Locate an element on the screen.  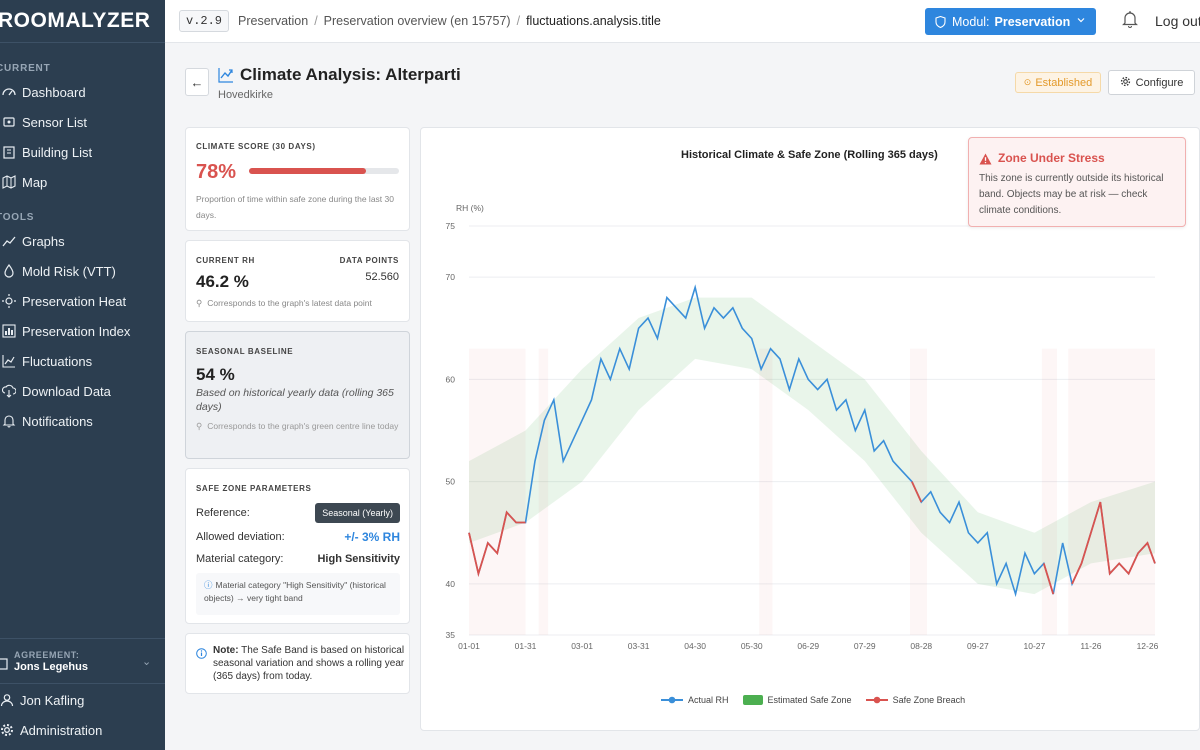
module-label: Modul: is located at coordinates (971, 21).